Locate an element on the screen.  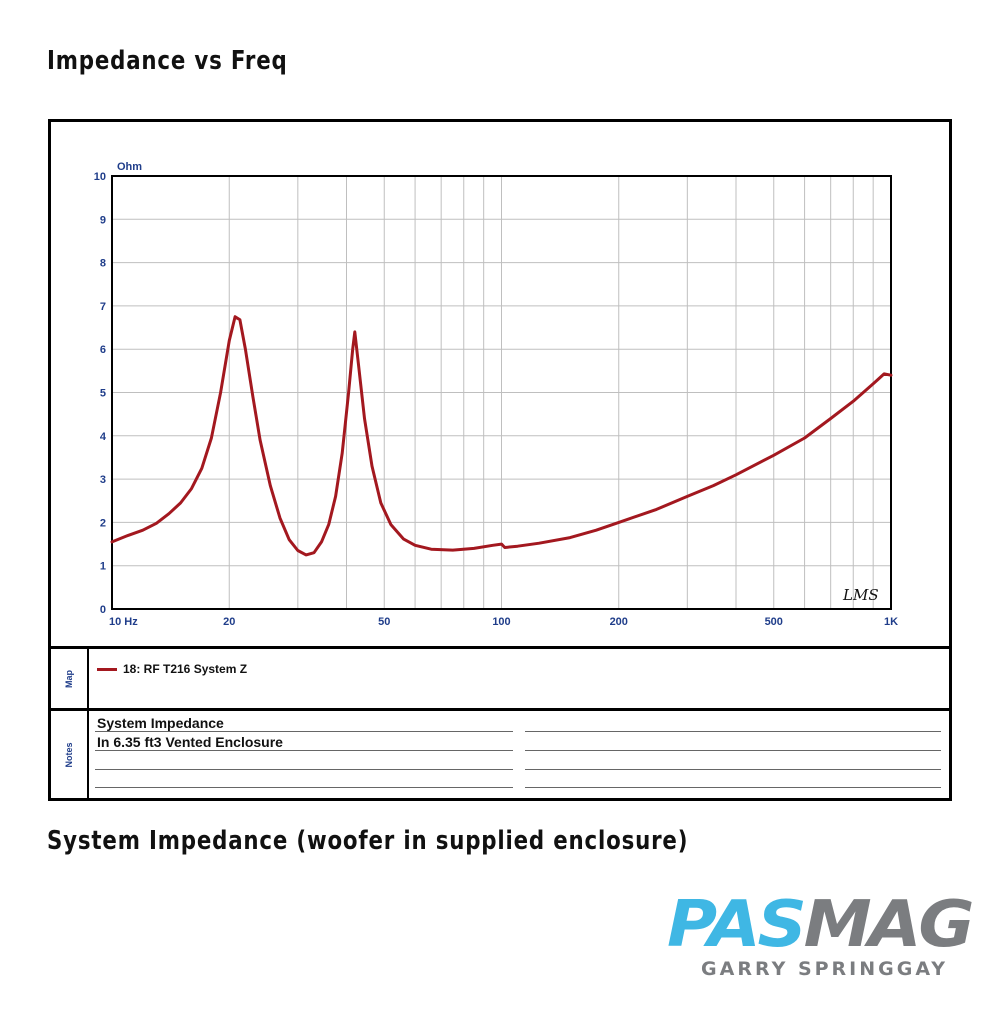
notes-tab: Notes is located at coordinates (70, 754).